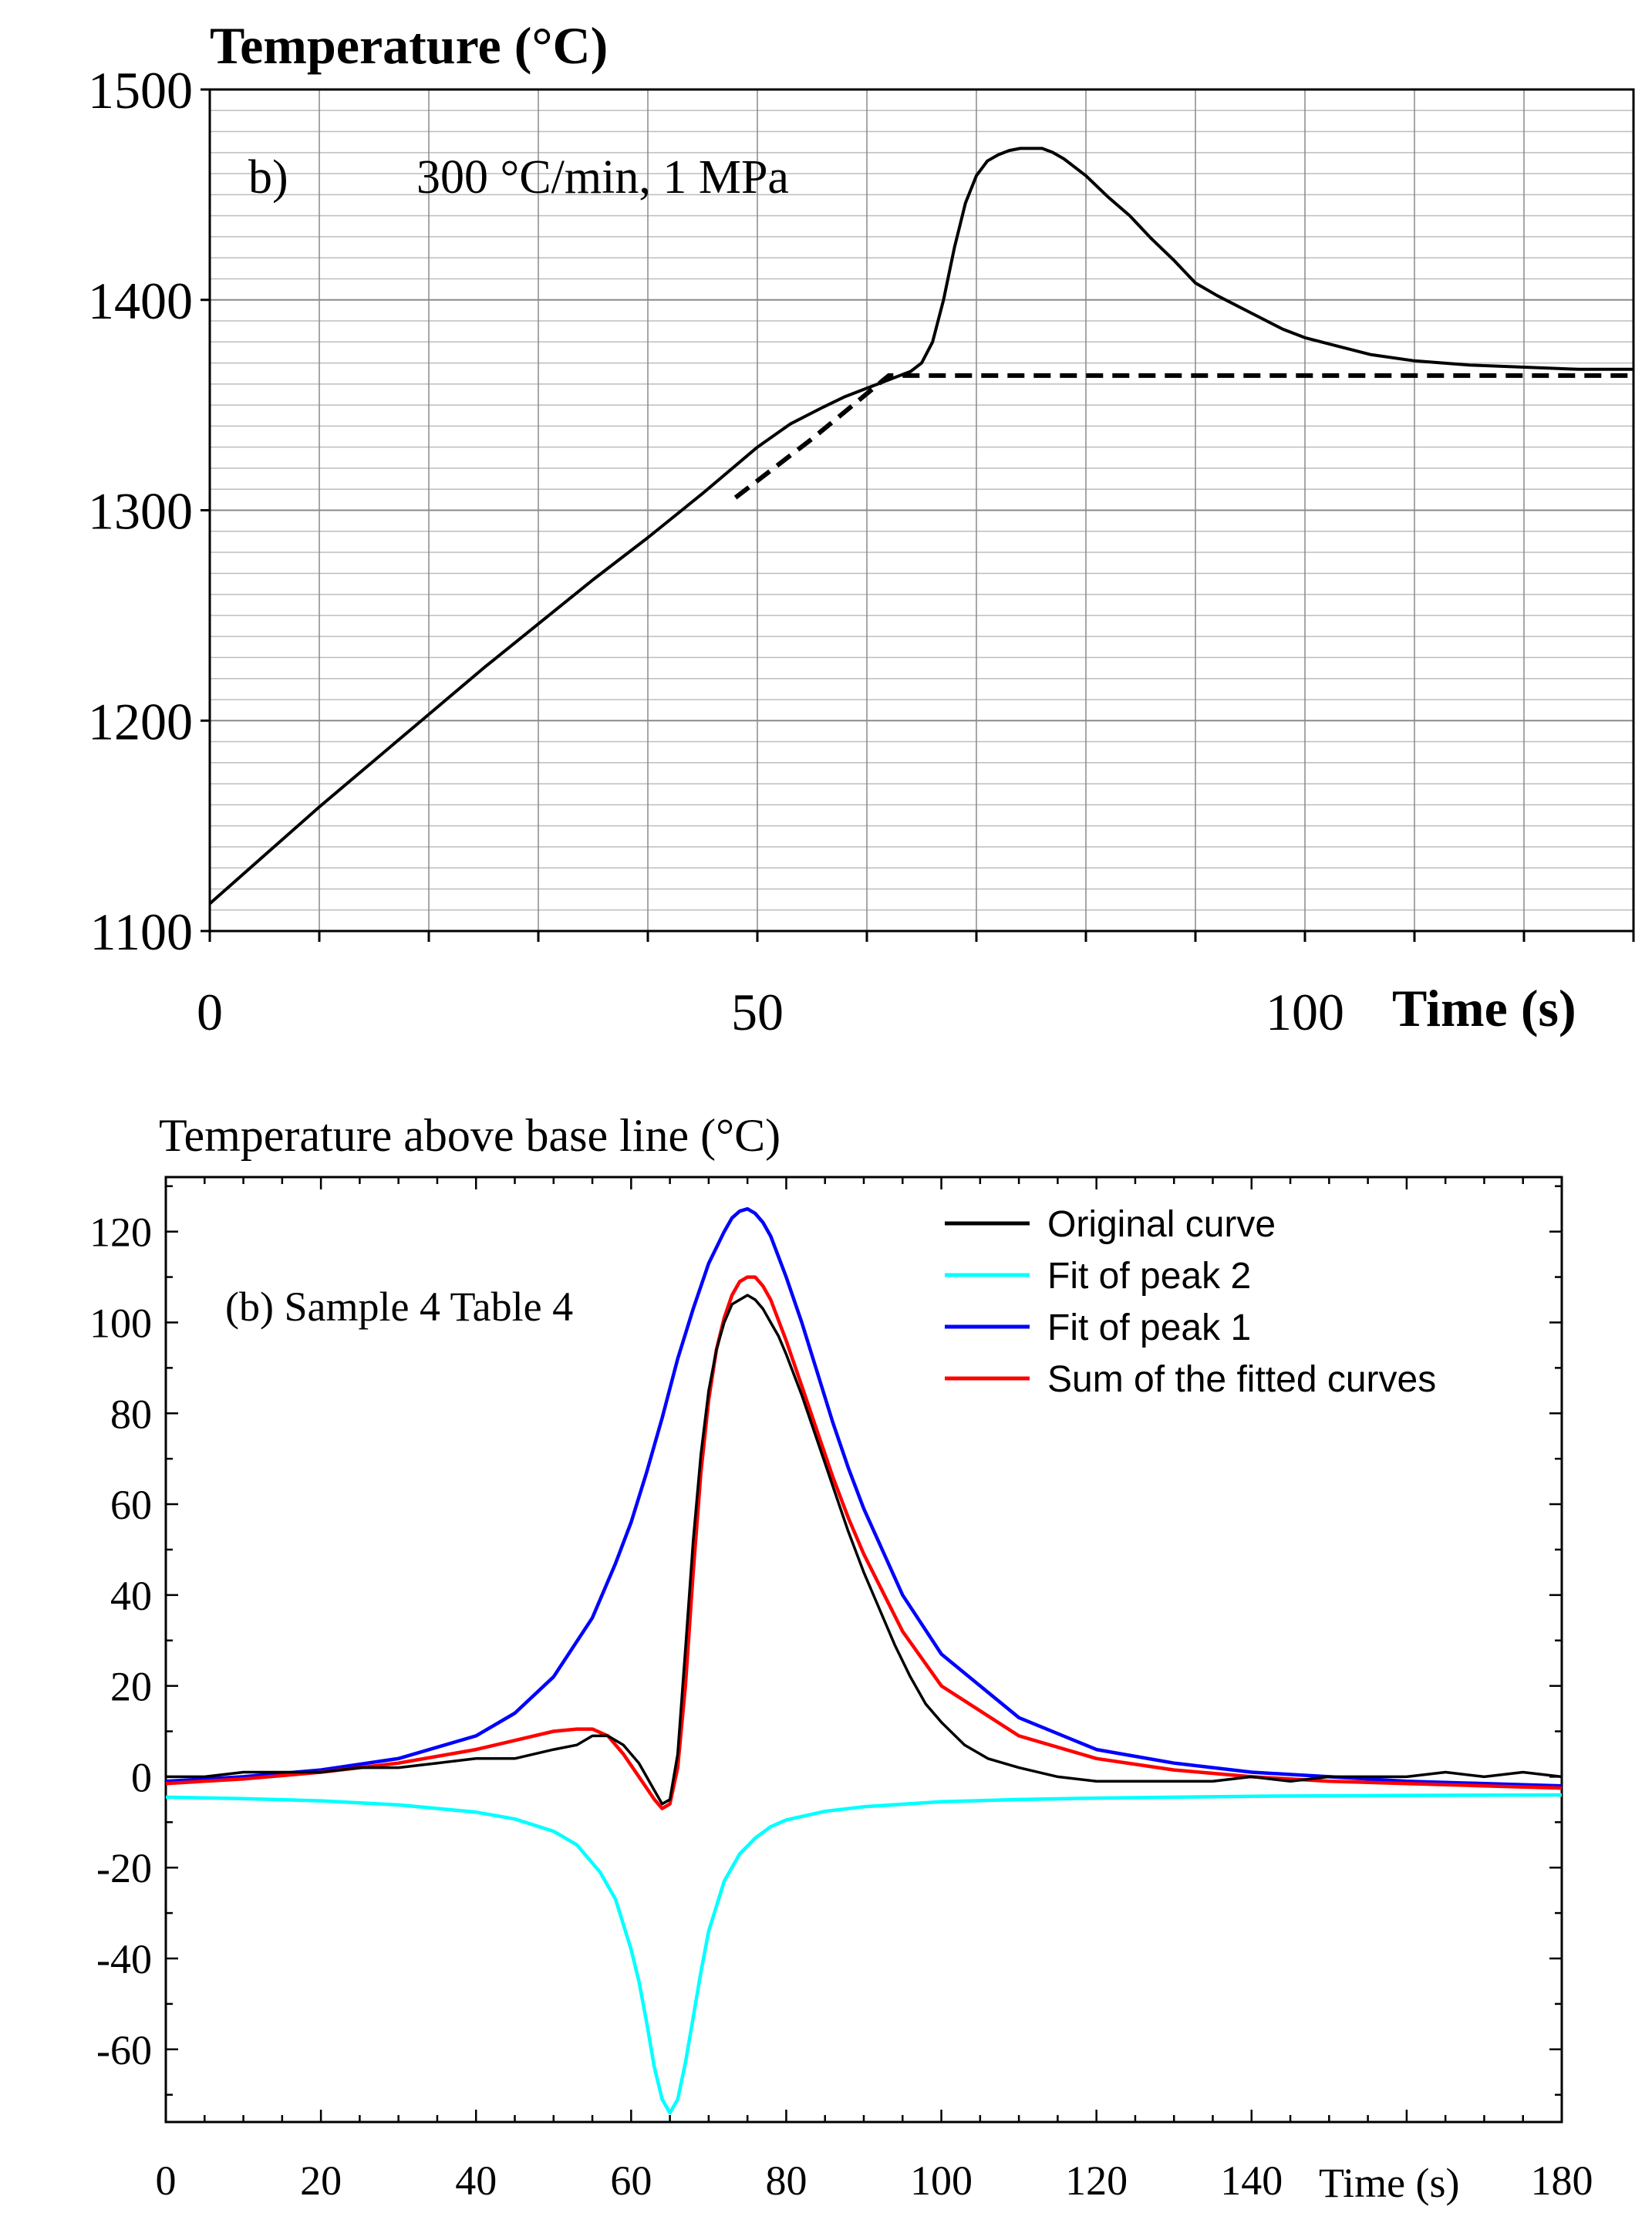 The height and width of the screenshot is (2230, 1652). I want to click on legend-label-3: Sum of the fitted curves, so click(1242, 1379).